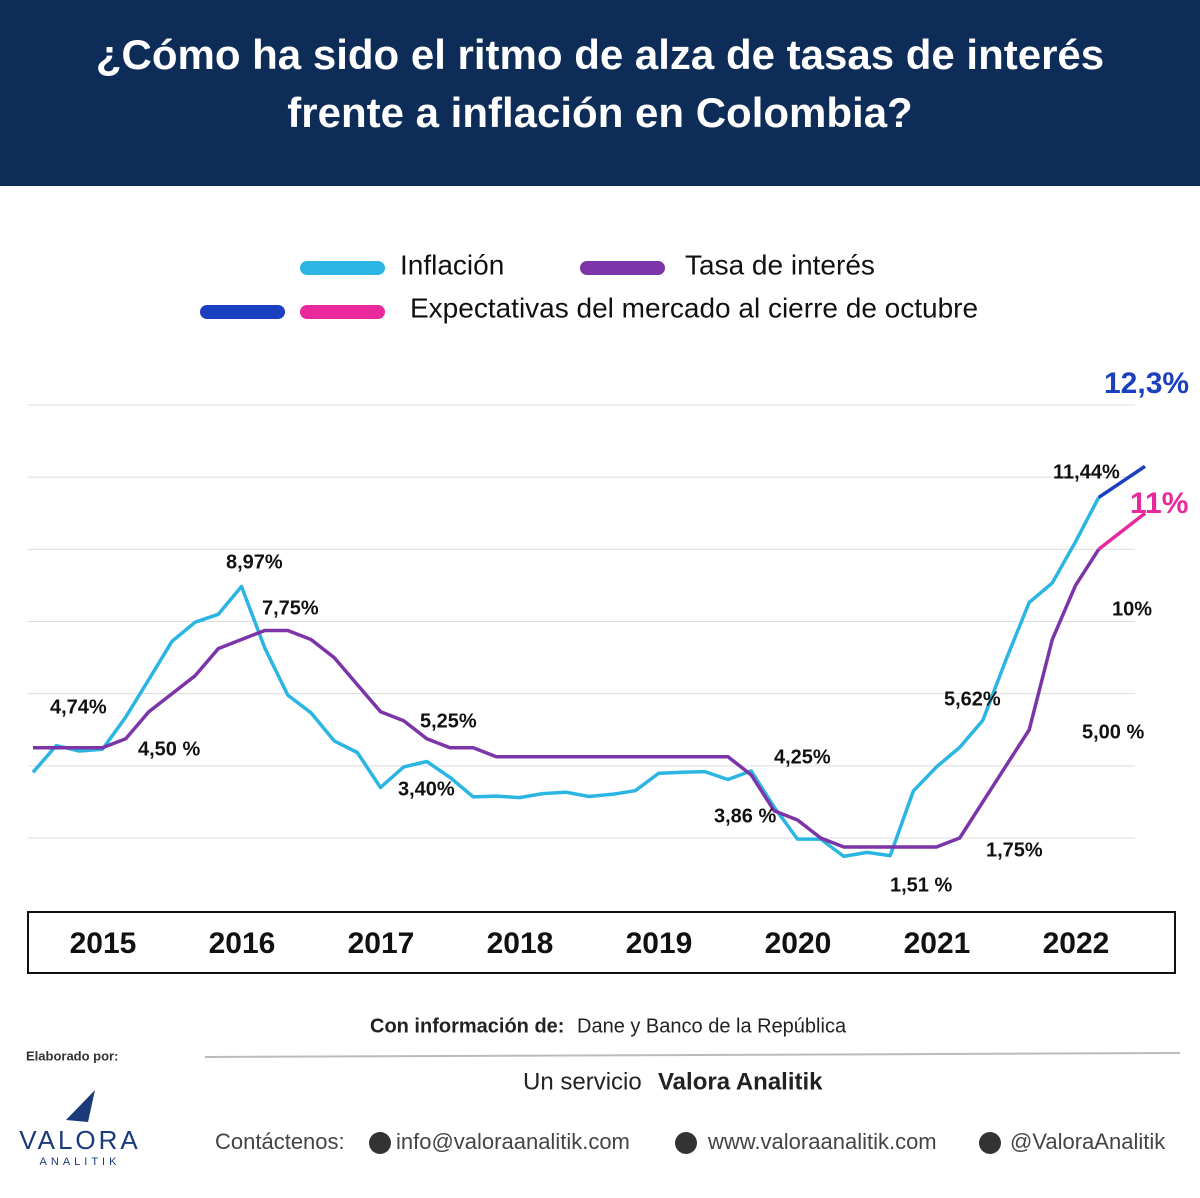 The height and width of the screenshot is (1198, 1200). What do you see at coordinates (1088, 1141) in the screenshot?
I see `twitter: @ValoraAnalitik` at bounding box center [1088, 1141].